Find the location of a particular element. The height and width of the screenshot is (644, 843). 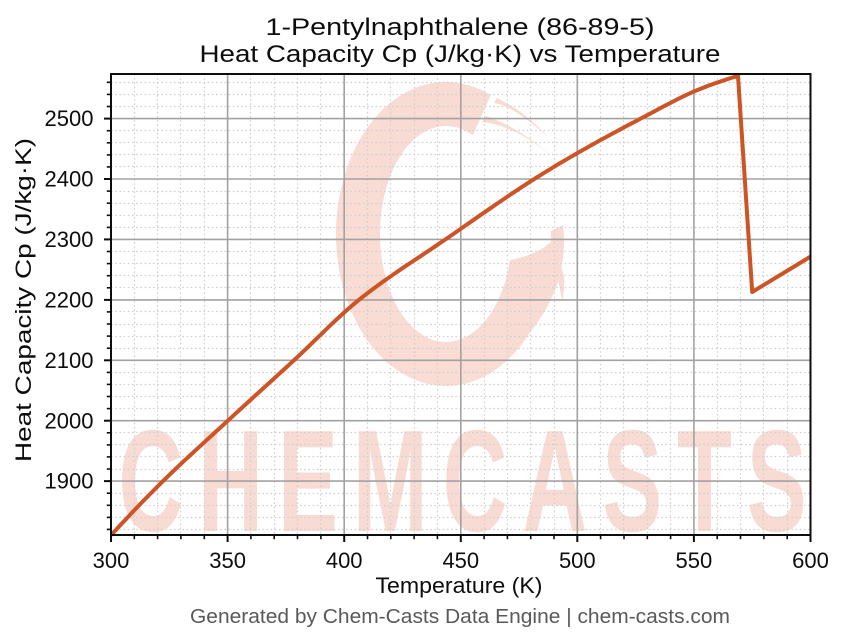

svg-text:Heat Capacity Cp (J/kg·K) vs T: Heat Capacity Cp (J/kg·K) vs Temperature is located at coordinates (460, 54).